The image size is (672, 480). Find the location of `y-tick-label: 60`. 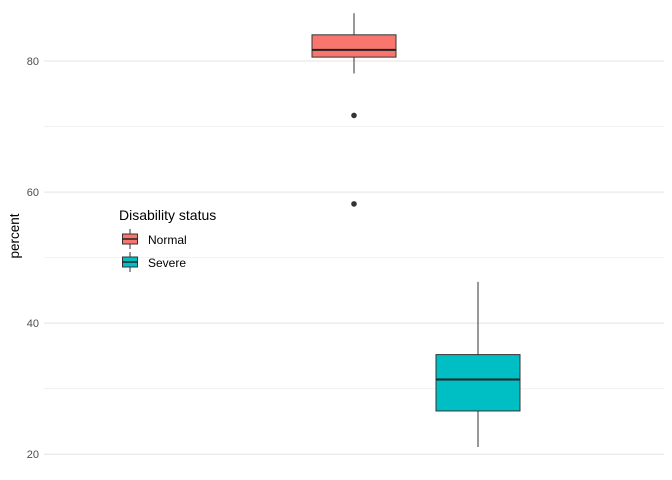

y-tick-label: 60 is located at coordinates (33, 193).